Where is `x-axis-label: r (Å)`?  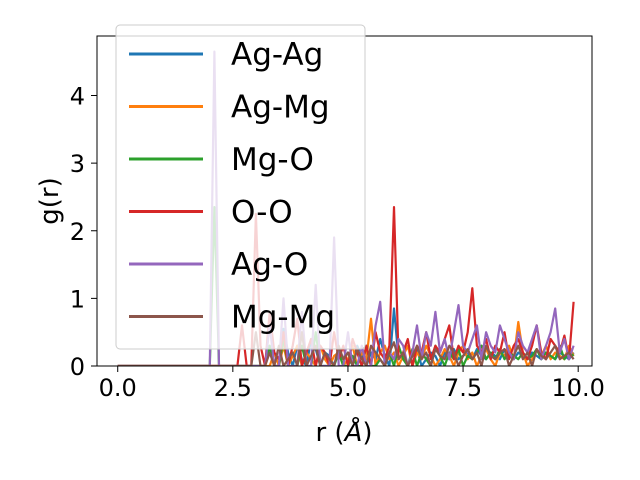
x-axis-label: r (Å) is located at coordinates (343, 432).